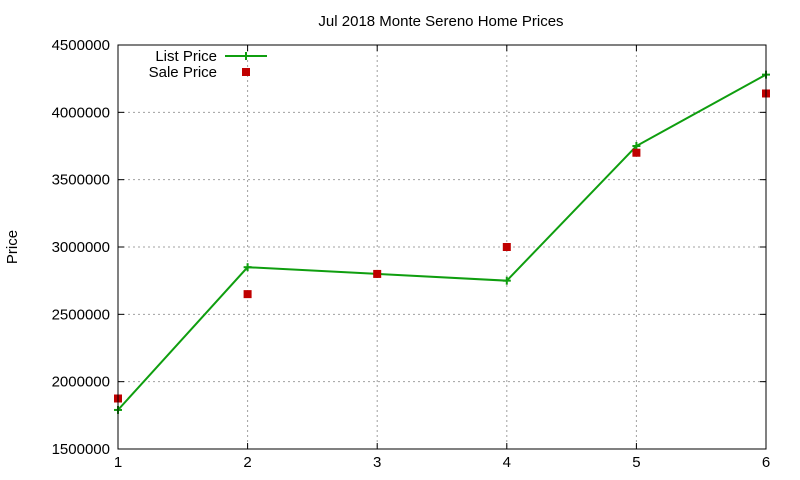 The image size is (800, 480). Describe the element at coordinates (247, 462) in the screenshot. I see `x-tick-label: 2` at that location.